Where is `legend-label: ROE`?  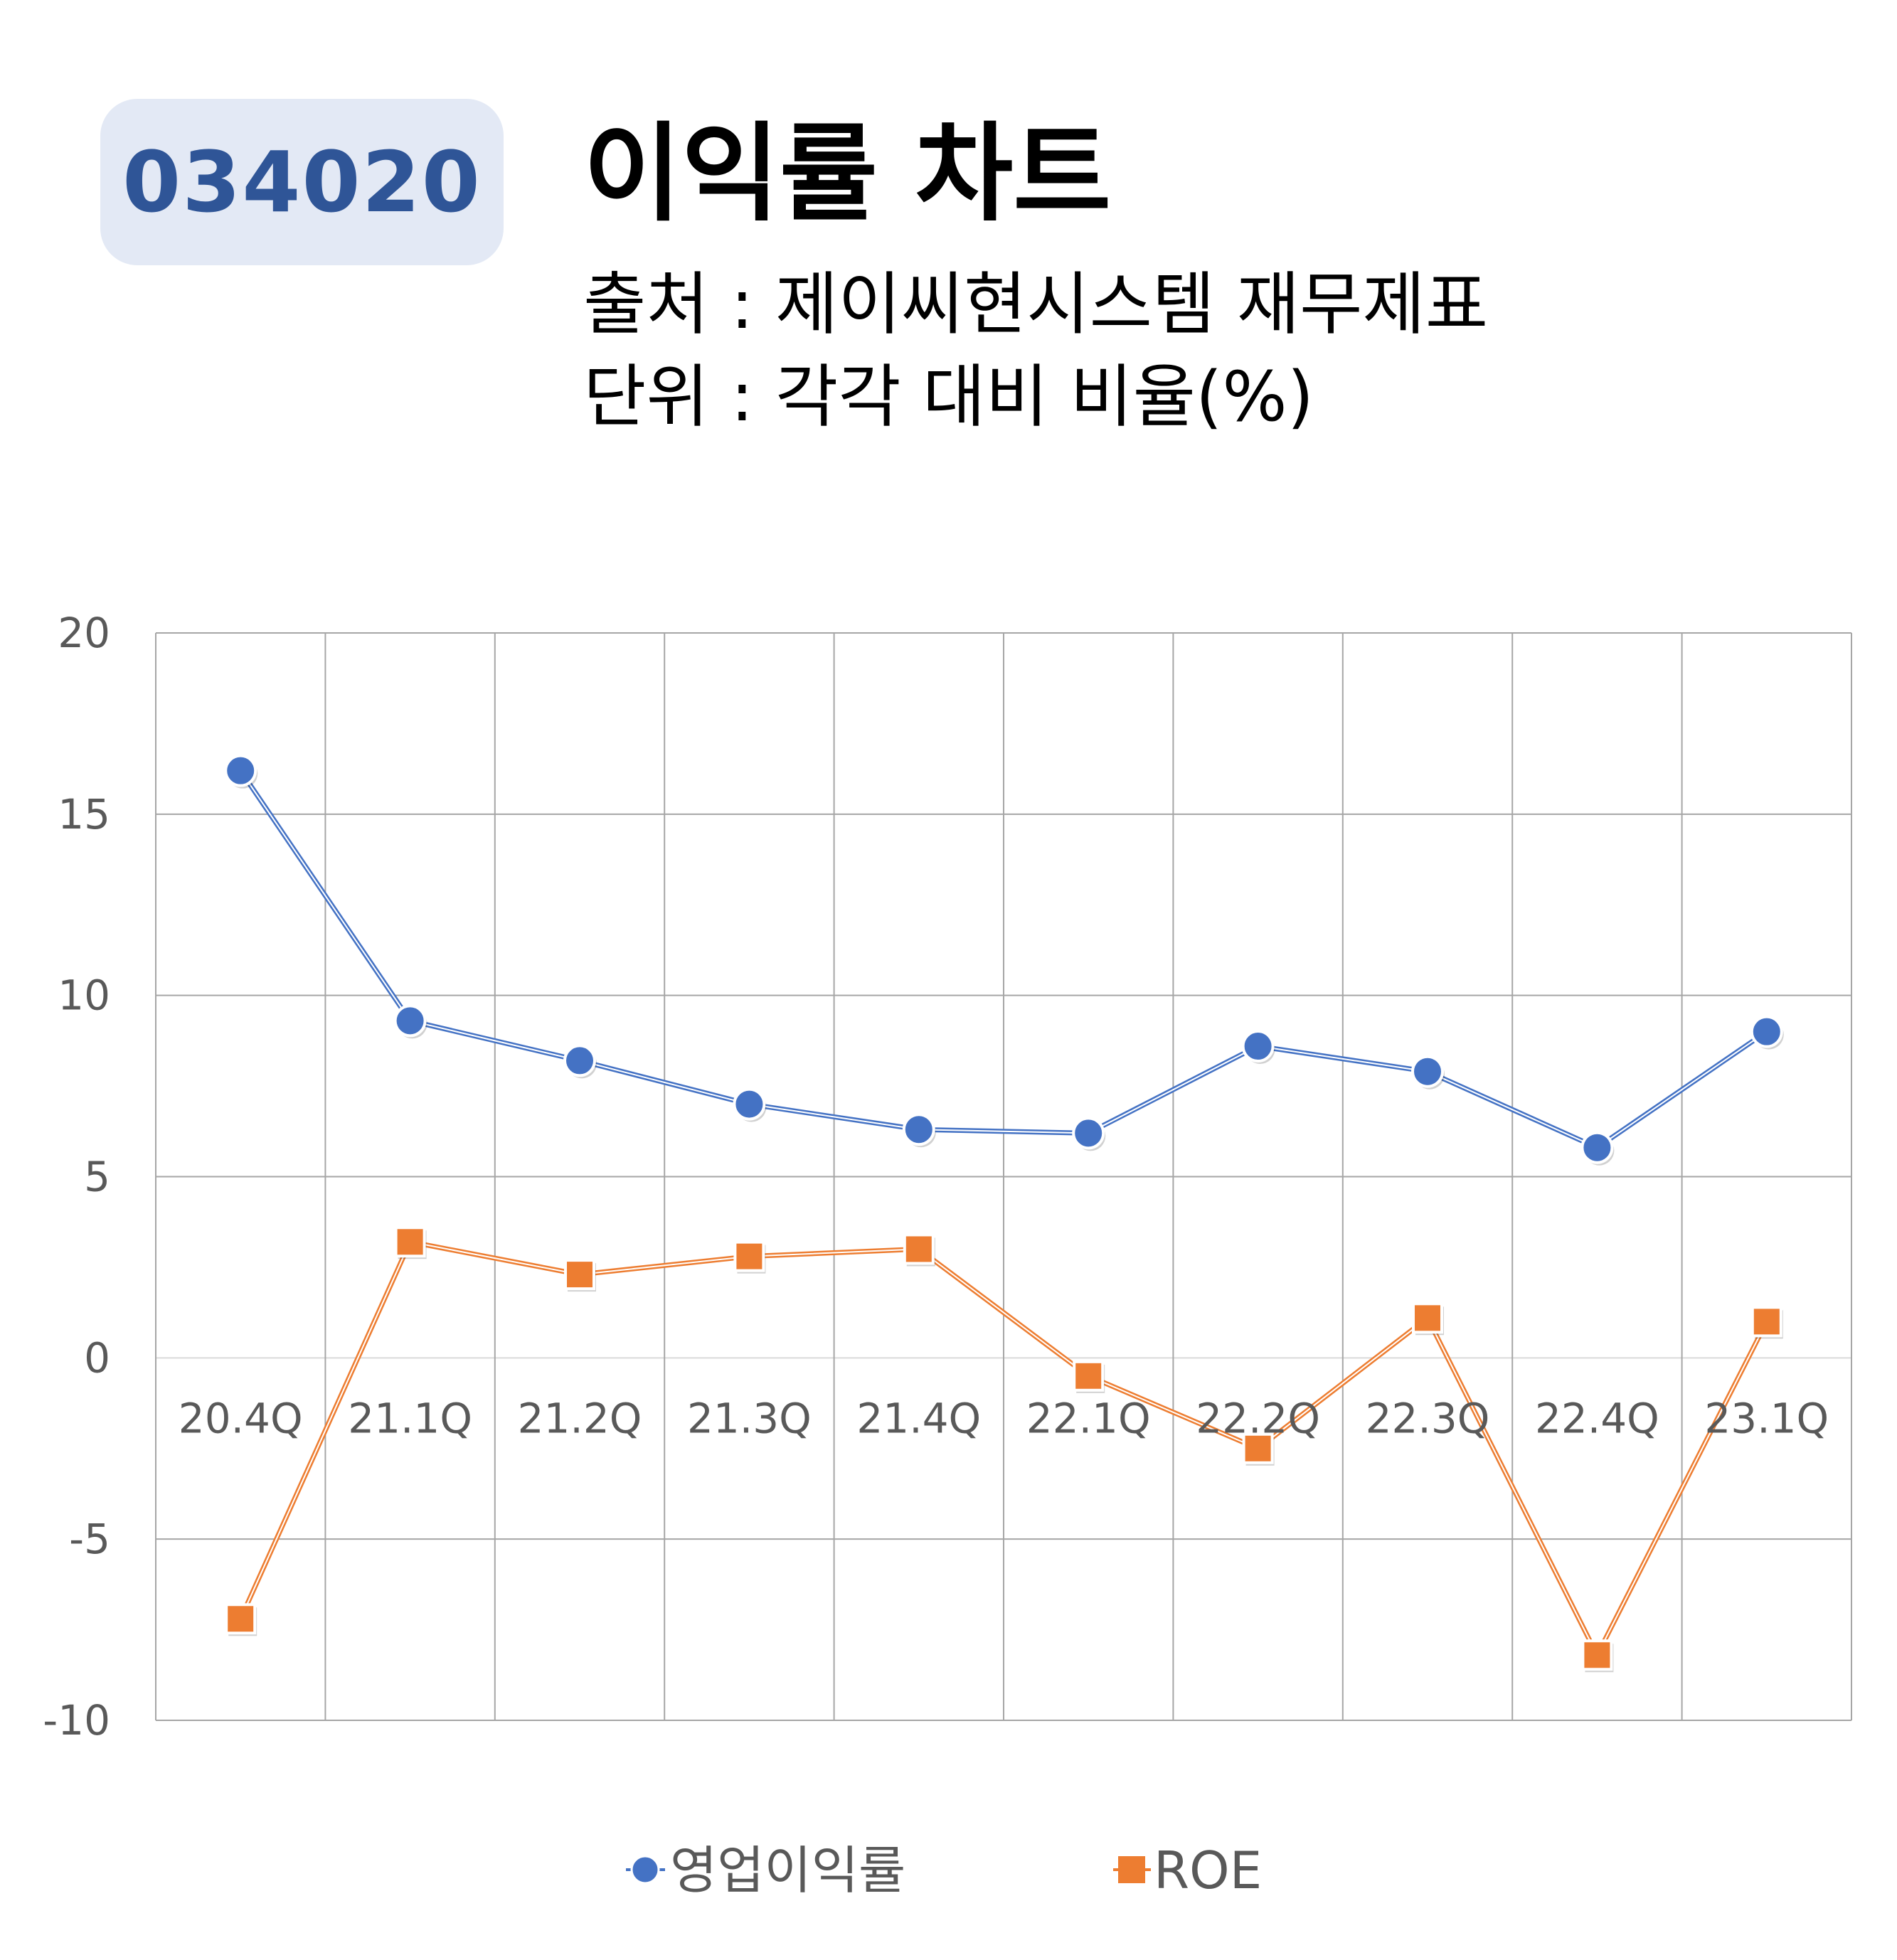 legend-label: ROE is located at coordinates (1208, 1870).